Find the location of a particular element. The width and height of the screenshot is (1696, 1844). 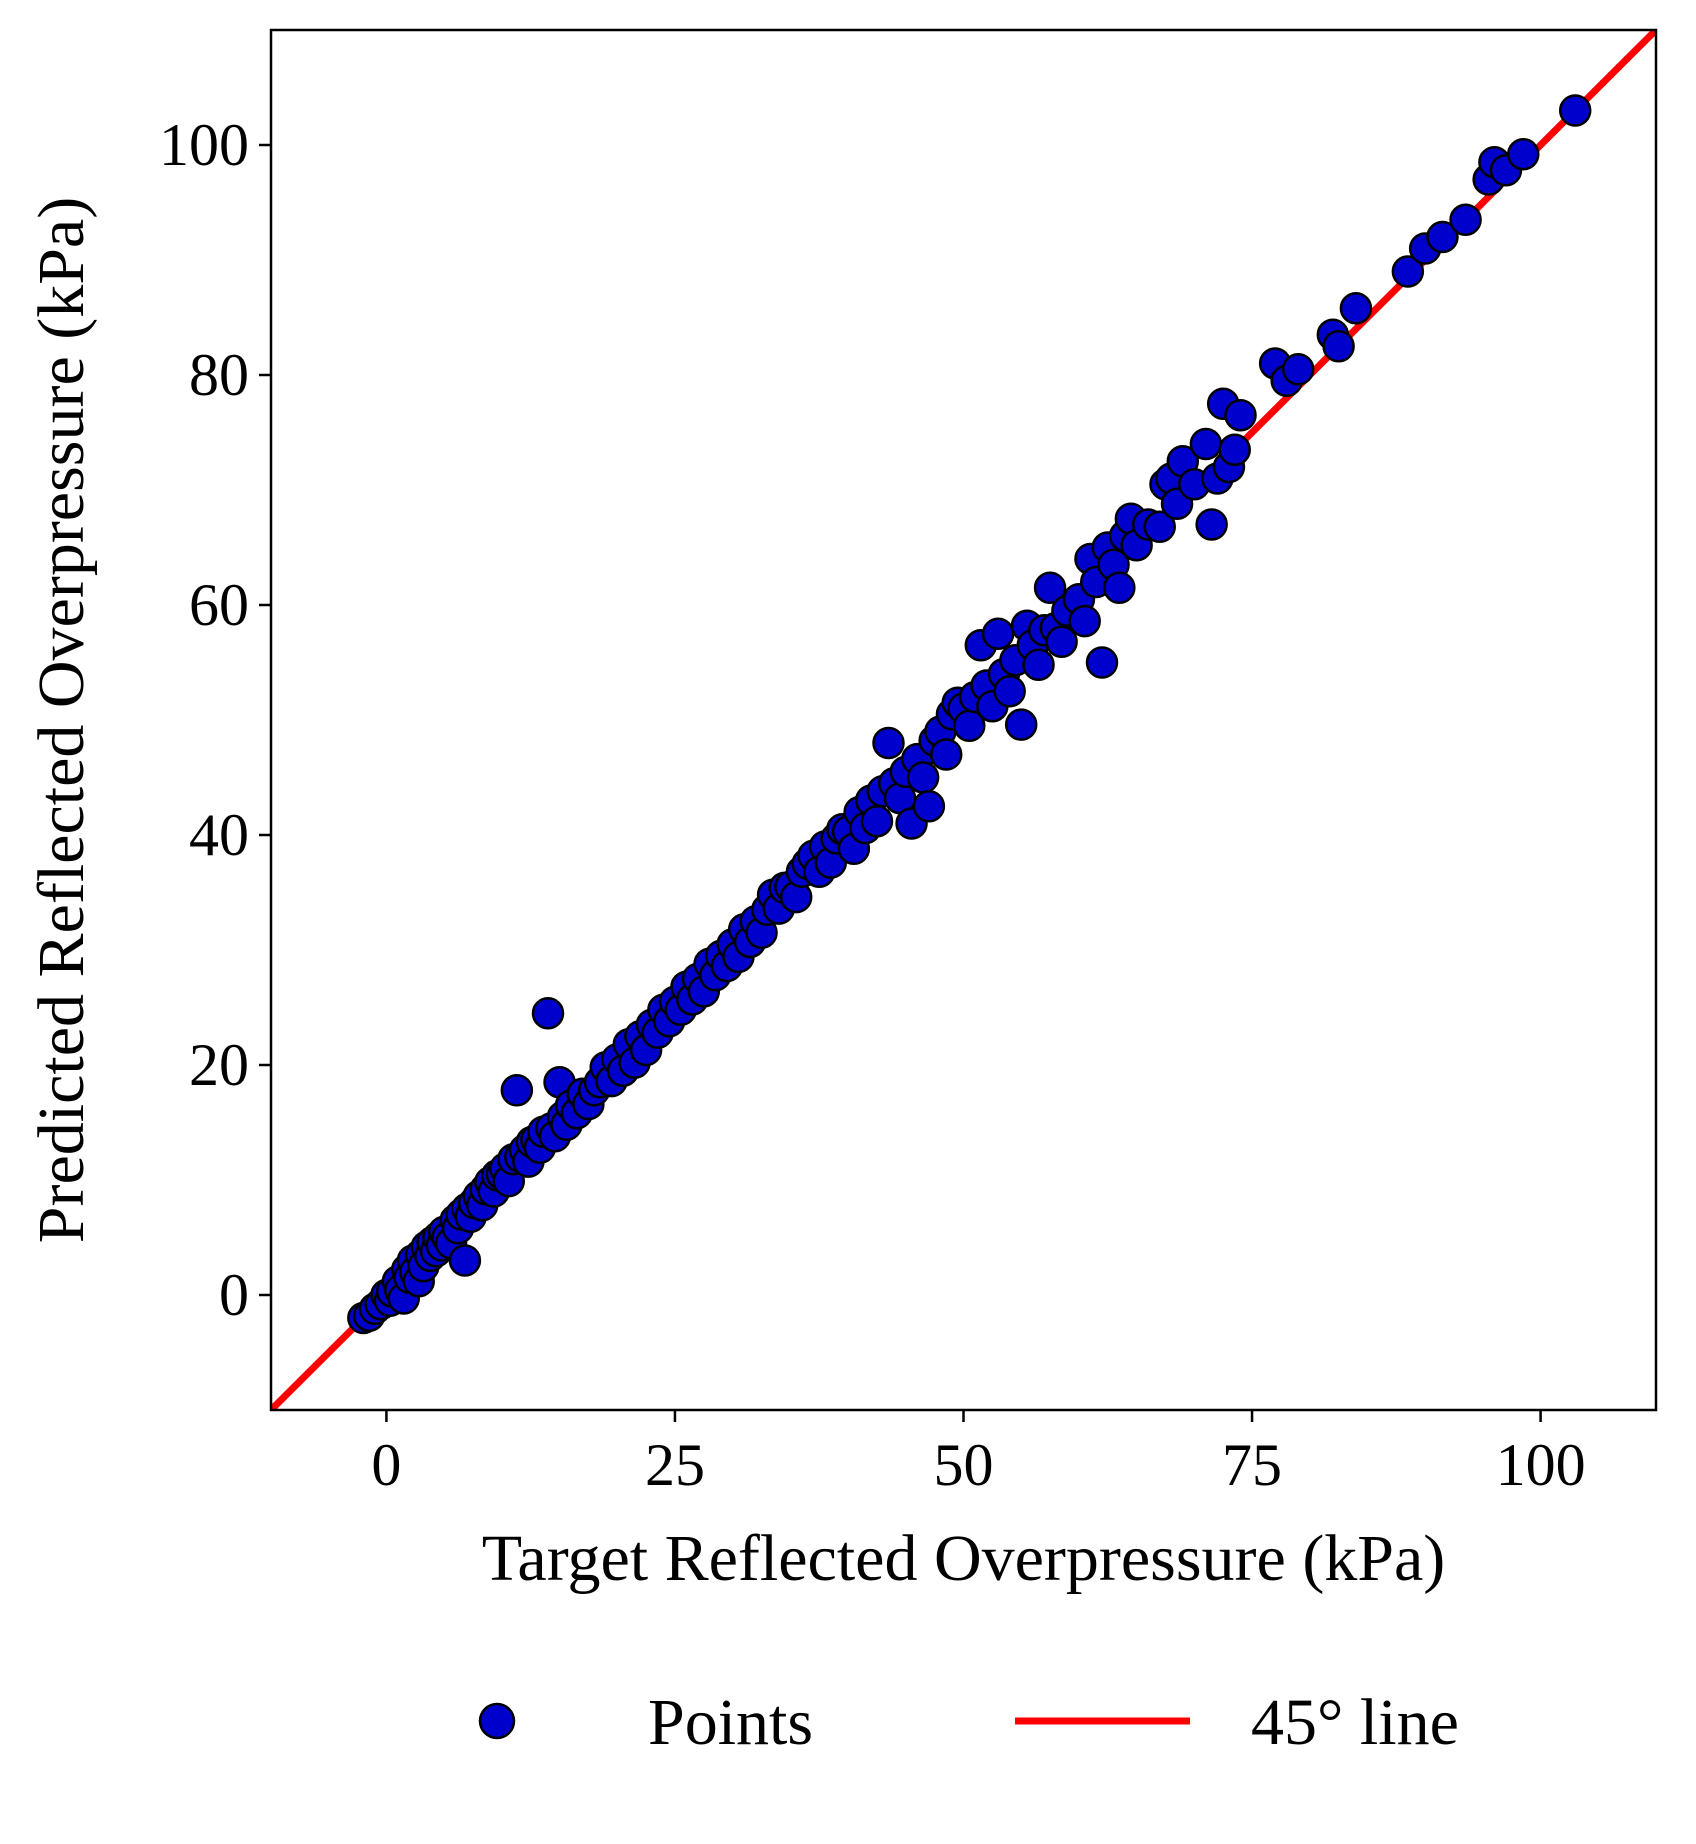

x-axis: 0 25 50 75 100 is located at coordinates (978, 1454).